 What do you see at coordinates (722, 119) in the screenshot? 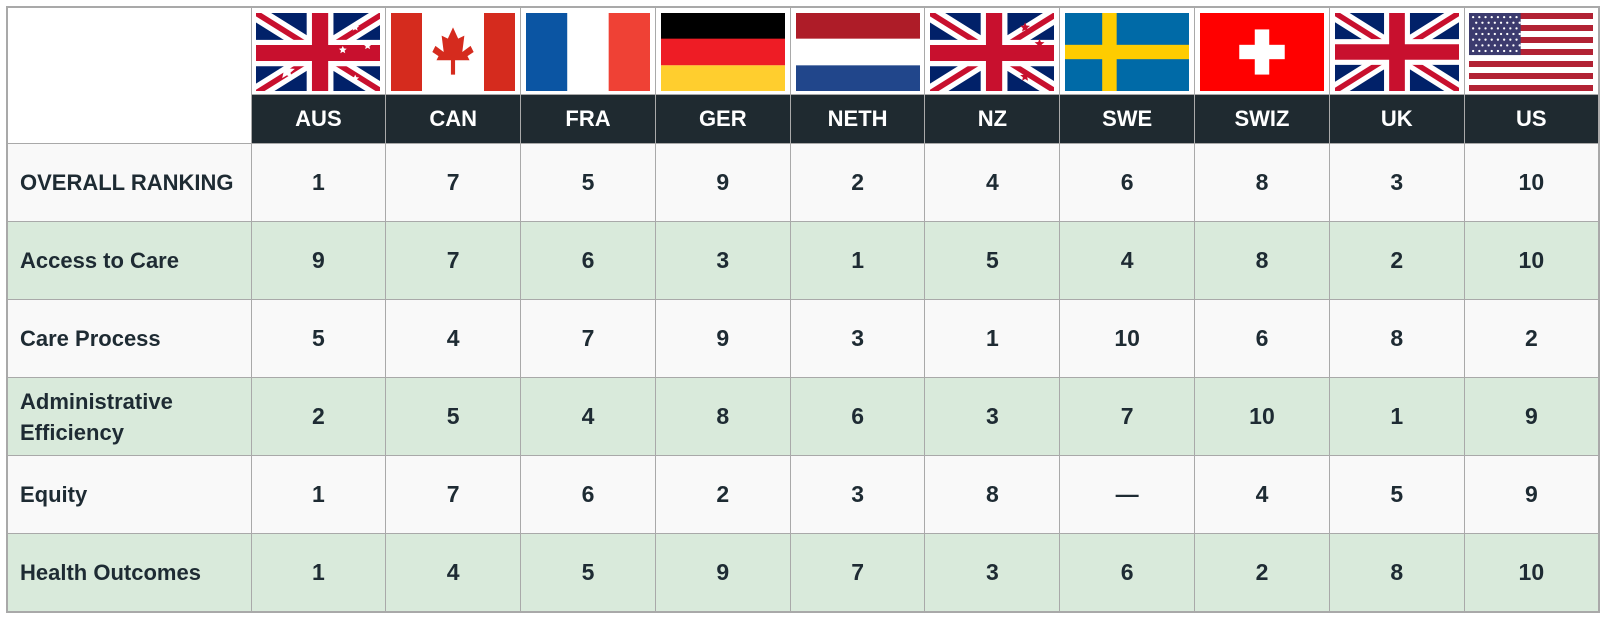
I see `column-header: GER` at bounding box center [722, 119].